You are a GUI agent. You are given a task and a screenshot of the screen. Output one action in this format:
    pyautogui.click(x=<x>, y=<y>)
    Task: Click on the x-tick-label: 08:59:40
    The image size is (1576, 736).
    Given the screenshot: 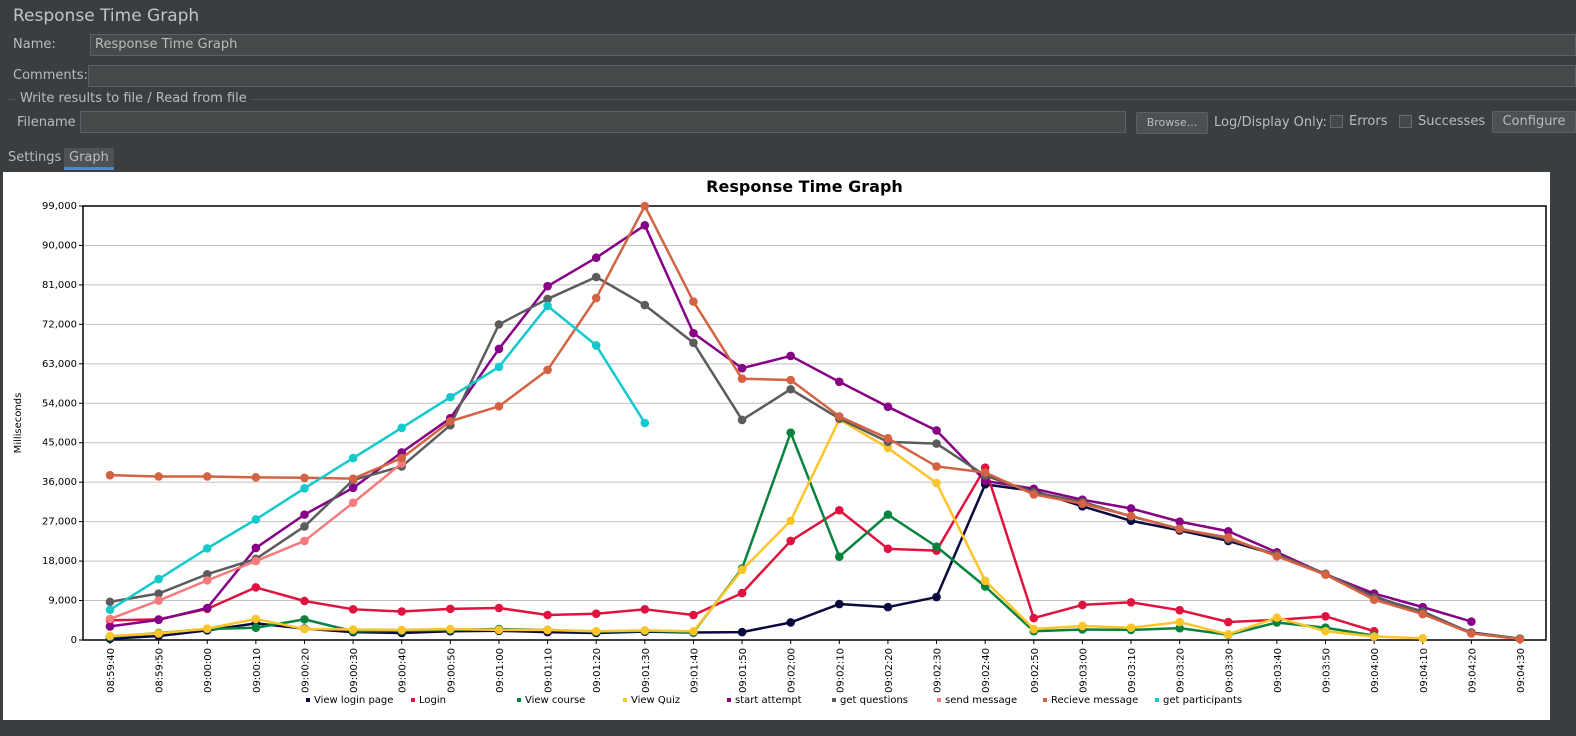 What is the action you would take?
    pyautogui.click(x=111, y=670)
    